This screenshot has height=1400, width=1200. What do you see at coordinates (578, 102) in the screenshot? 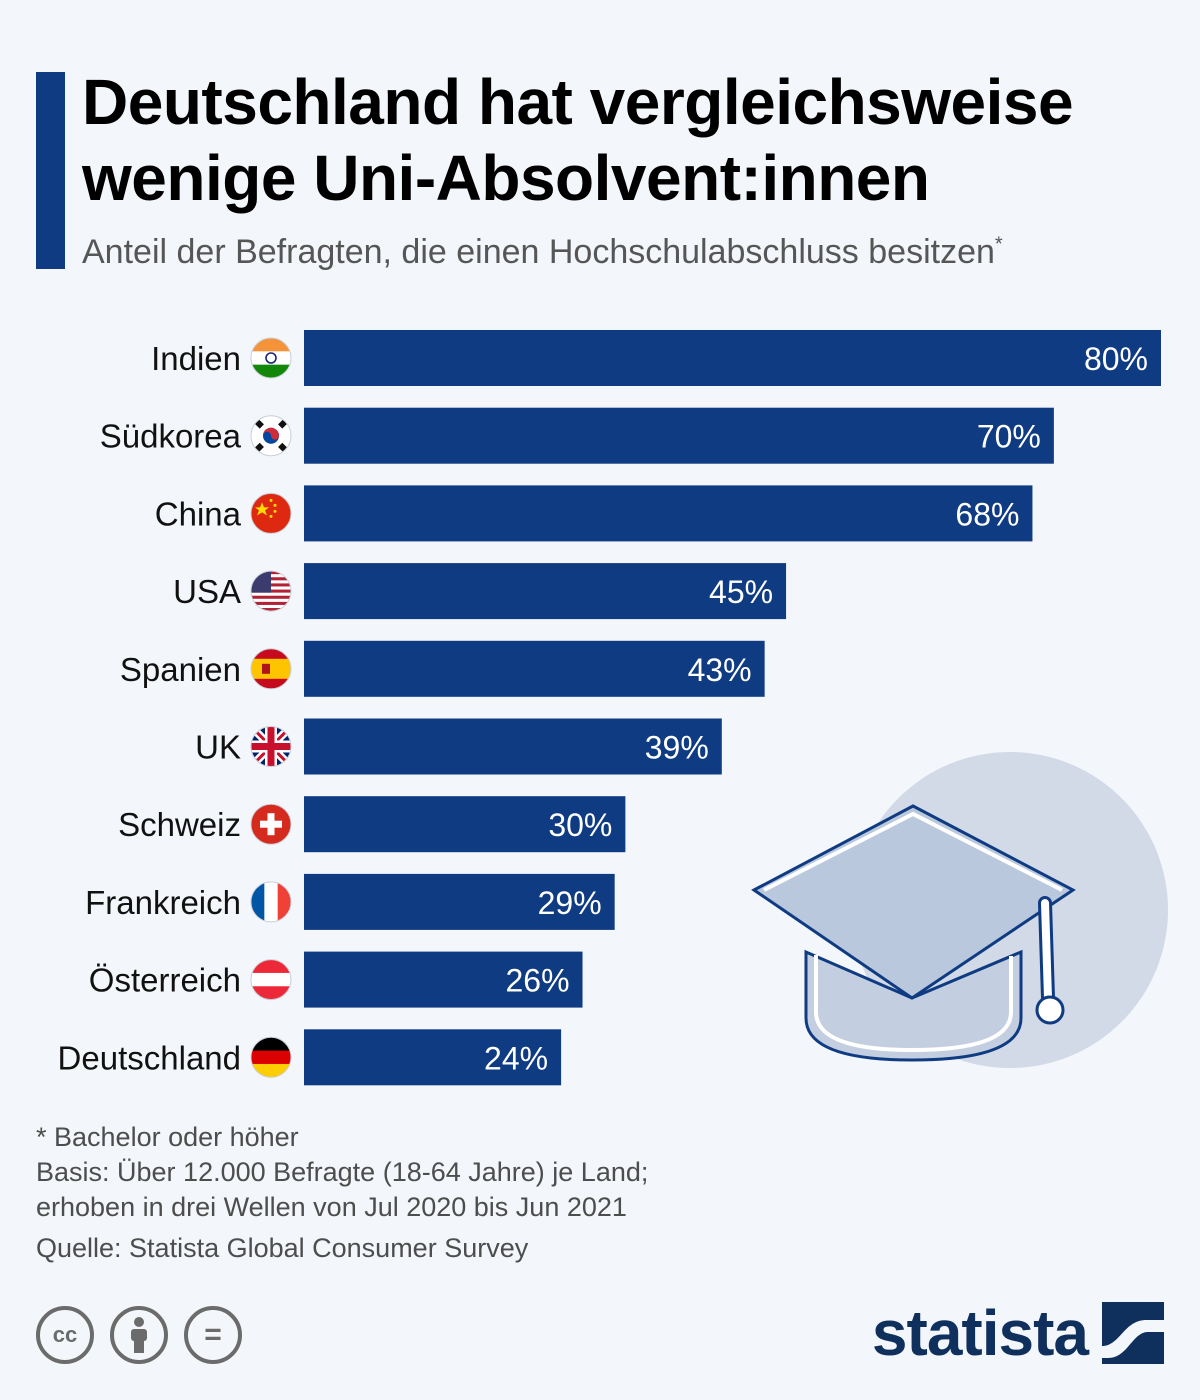
I see `title-line-1: Deutschland hat vergleichsweise` at bounding box center [578, 102].